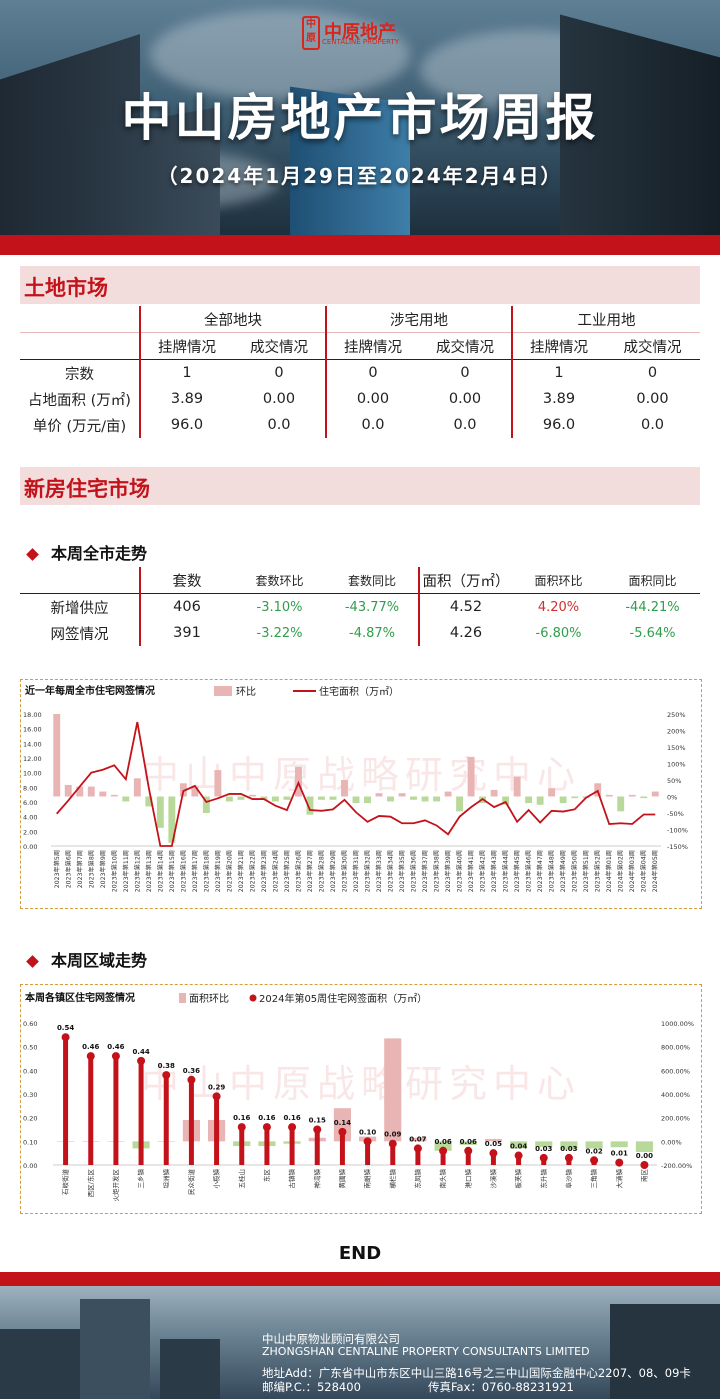 Image resolution: width=720 pixels, height=1399 pixels. What do you see at coordinates (186, 372) in the screenshot?
I see `cell: 1` at bounding box center [186, 372].